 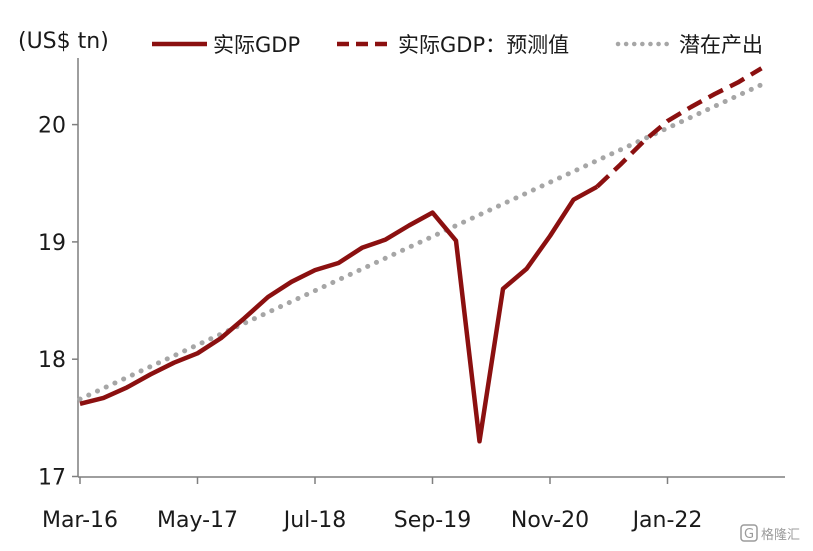 What do you see at coordinates (721, 45) in the screenshot?
I see `legend-label-potential: 潜在产出` at bounding box center [721, 45].